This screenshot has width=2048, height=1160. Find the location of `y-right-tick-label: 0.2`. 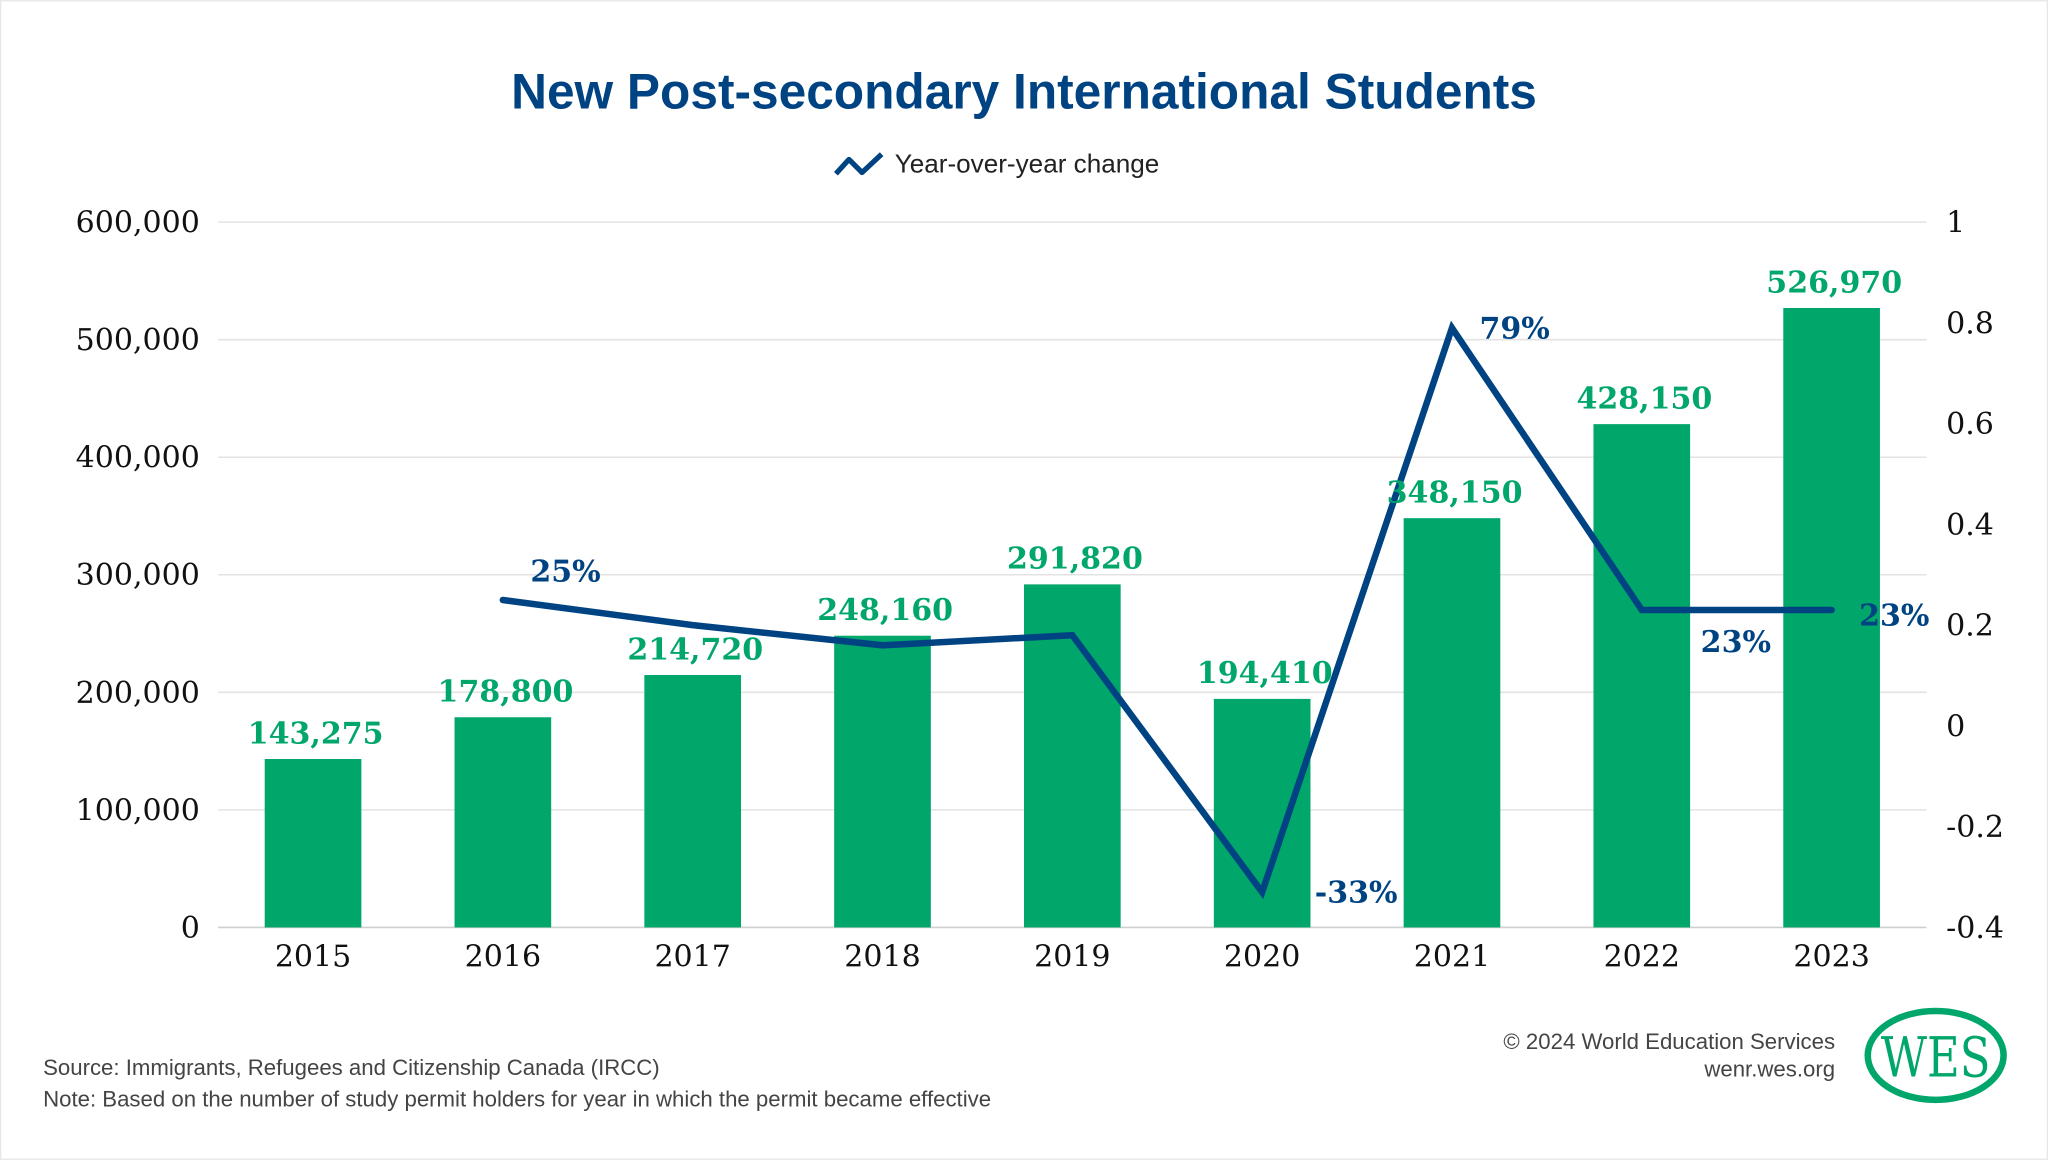

y-right-tick-label: 0.2 is located at coordinates (1970, 626).